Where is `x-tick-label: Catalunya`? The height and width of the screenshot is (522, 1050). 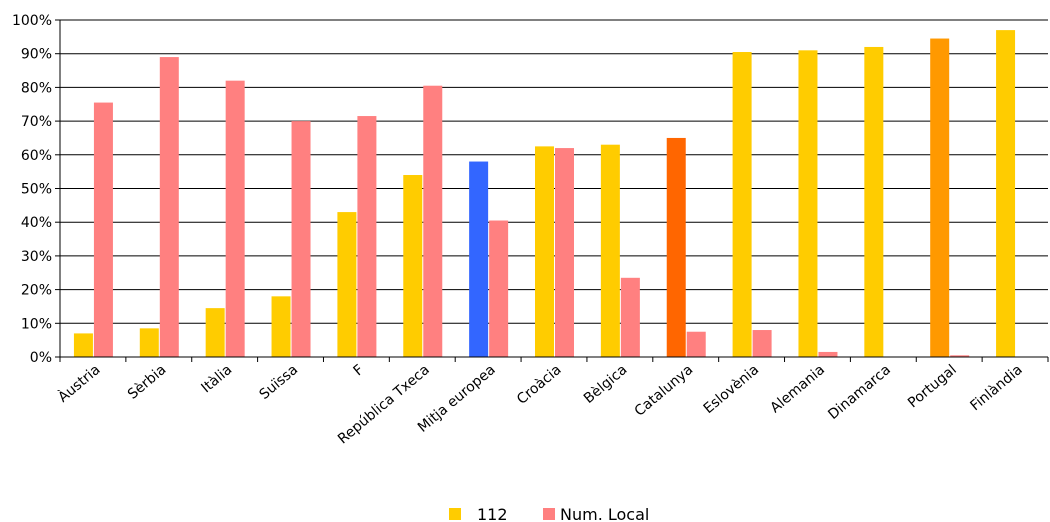 x-tick-label: Catalunya is located at coordinates (664, 391).